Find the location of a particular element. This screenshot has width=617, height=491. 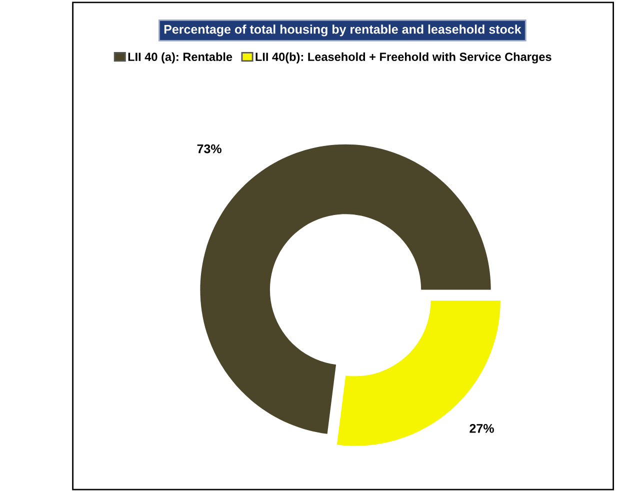

legend-label: LII 40 (a): Rentable is located at coordinates (180, 58).